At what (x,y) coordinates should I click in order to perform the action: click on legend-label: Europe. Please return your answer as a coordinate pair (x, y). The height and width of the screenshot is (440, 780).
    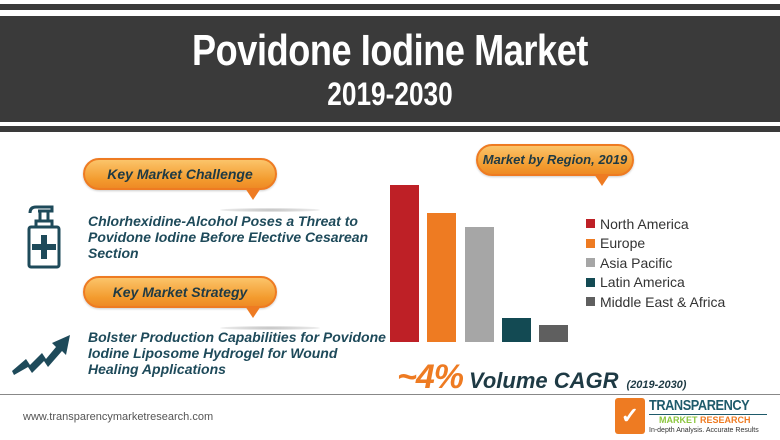
    Looking at the image, I should click on (623, 243).